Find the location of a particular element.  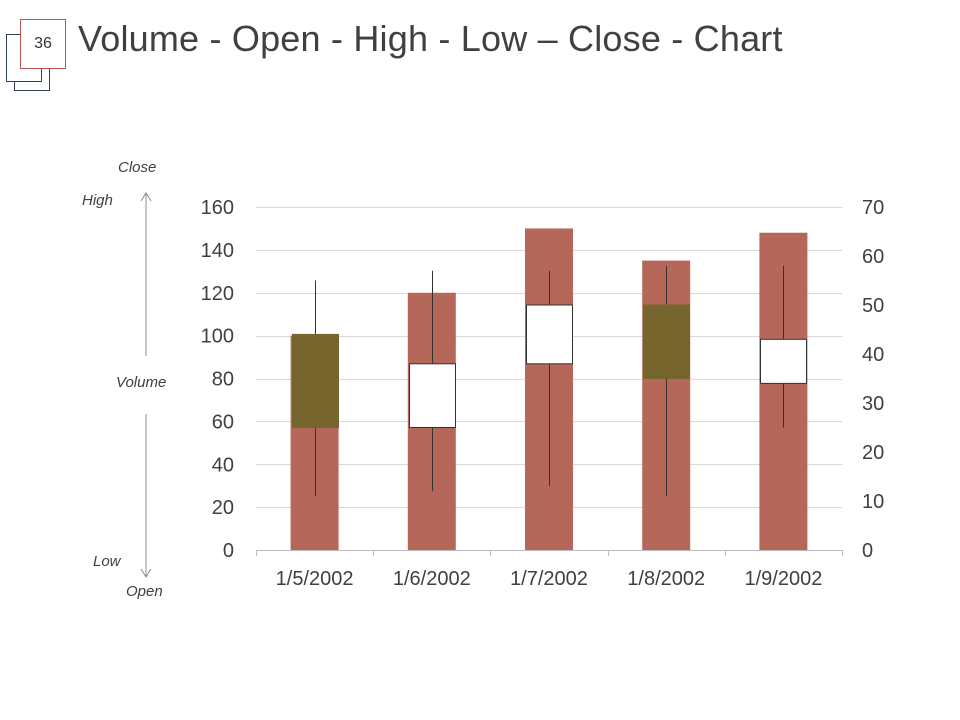

left-axis-tick-label: 40 is located at coordinates (223, 465).